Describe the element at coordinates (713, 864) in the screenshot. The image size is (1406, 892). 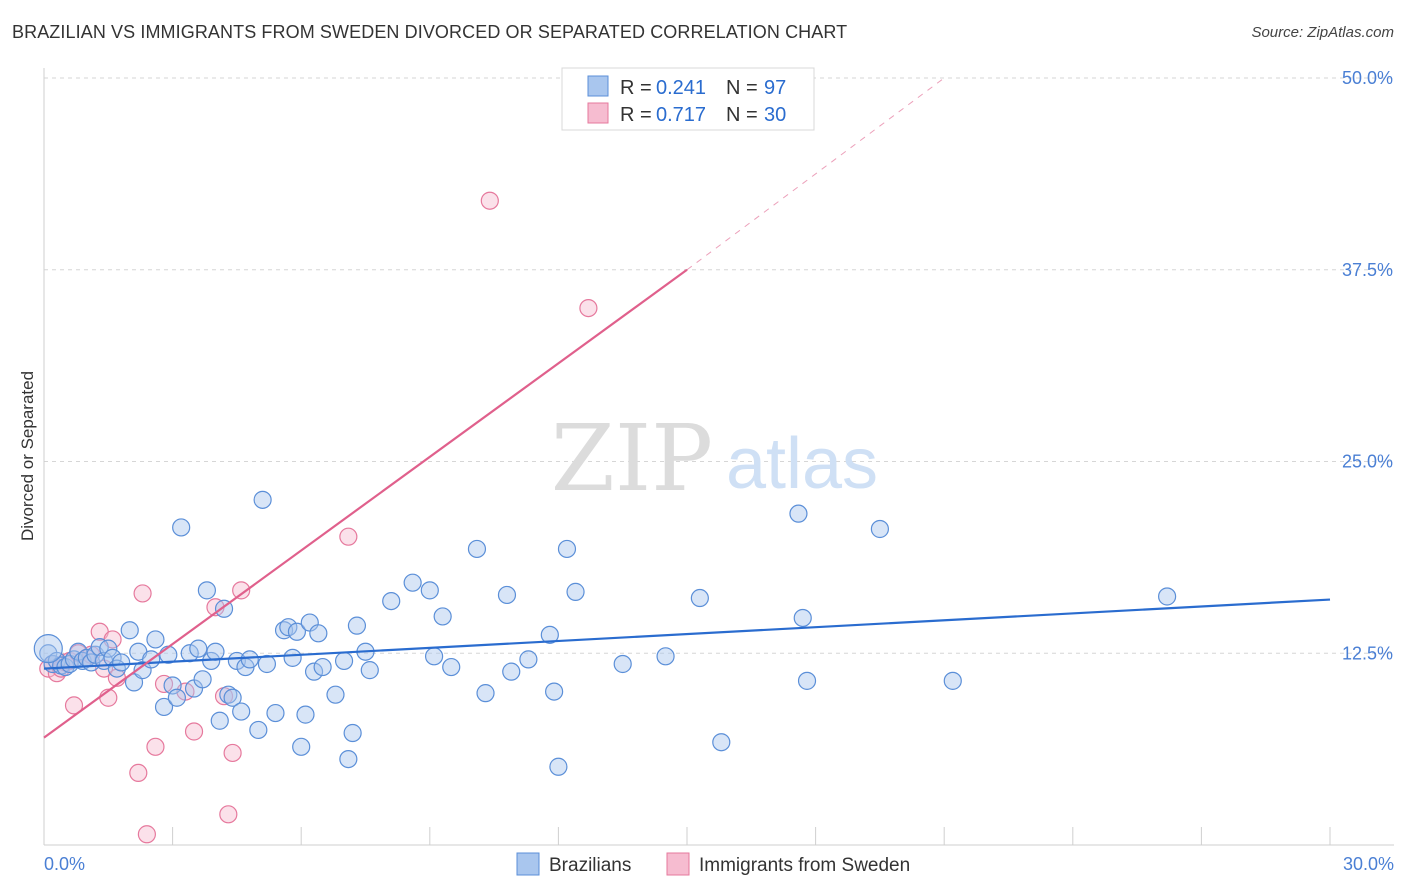
I see `bottom-legend: Brazilians Immigrants from Sweden` at that location.